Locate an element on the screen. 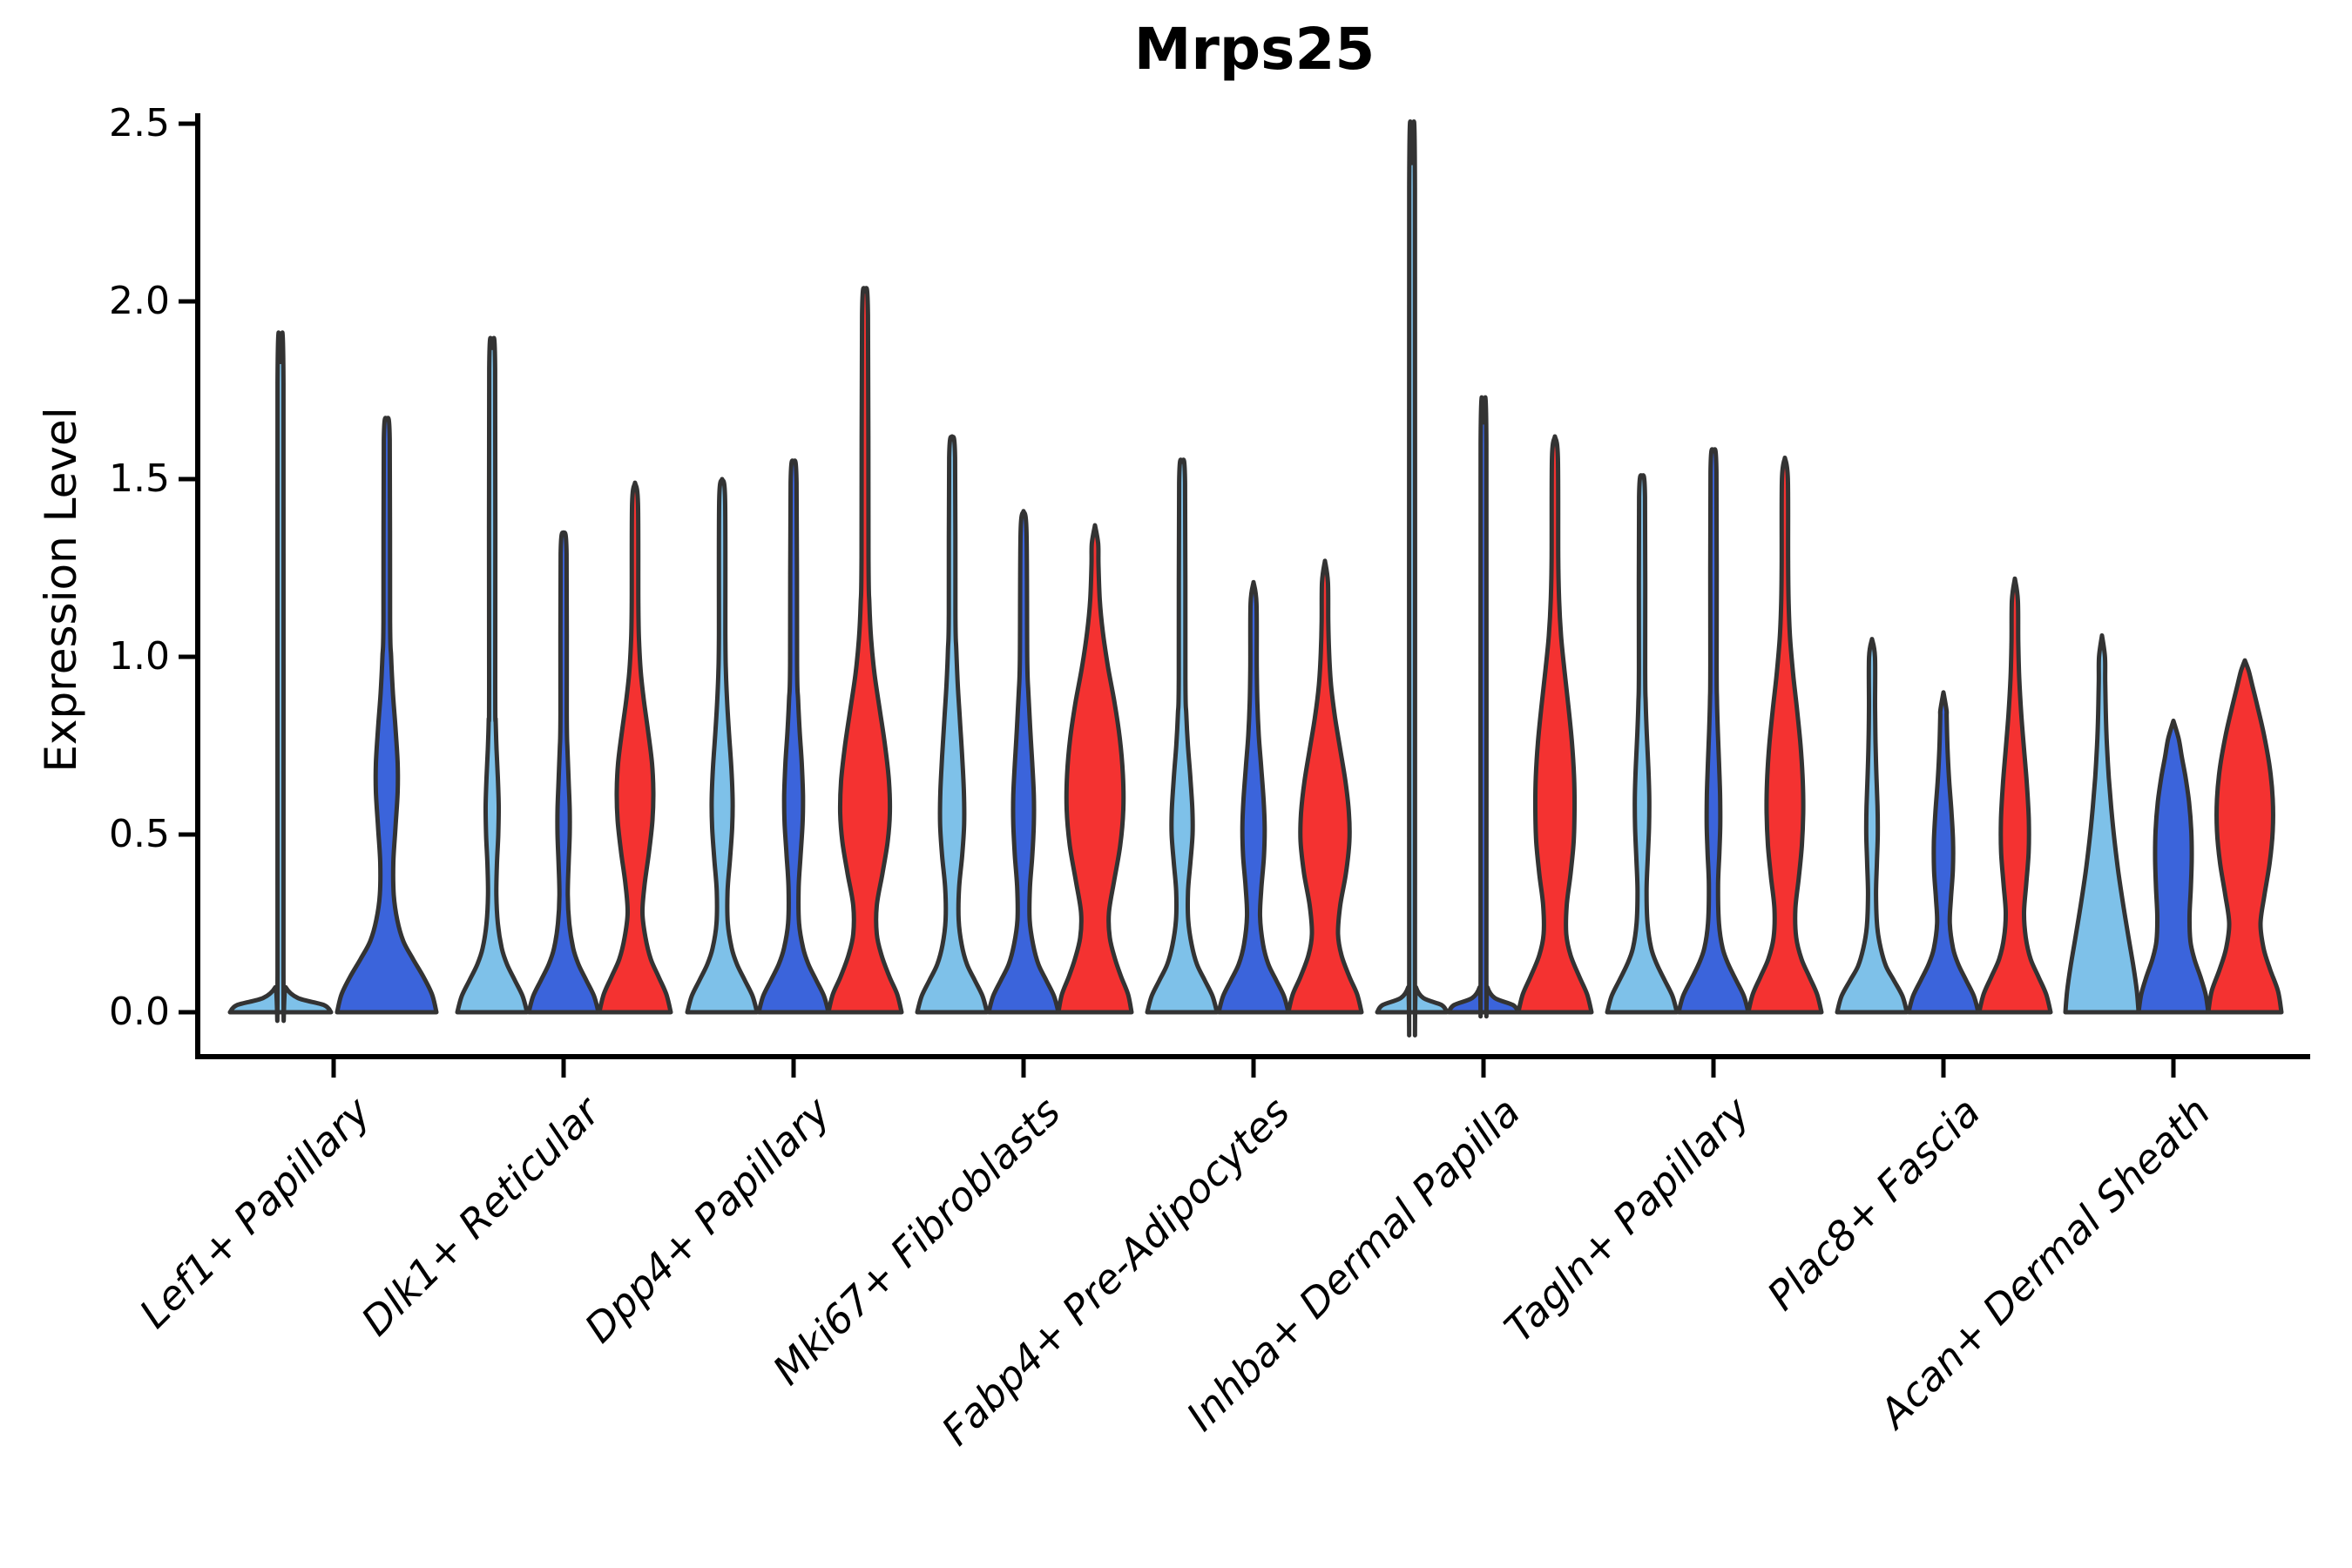 Image resolution: width=2352 pixels, height=1568 pixels. violin-mki67-red is located at coordinates (1095, 769).